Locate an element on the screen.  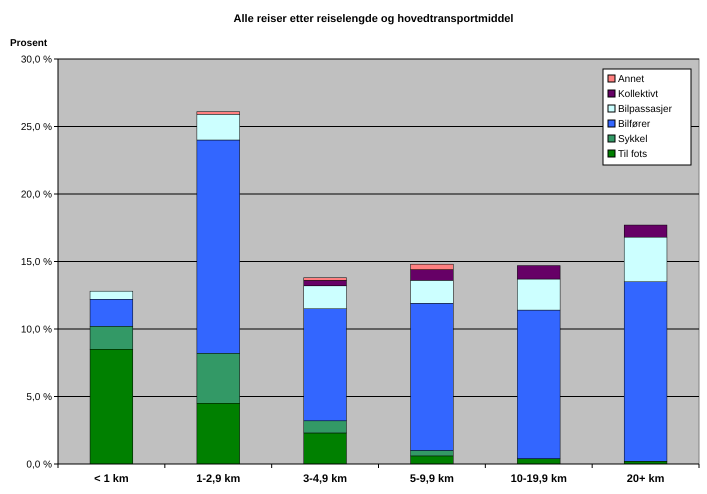
y-tick-label: 0,0 % is located at coordinates (39, 465).